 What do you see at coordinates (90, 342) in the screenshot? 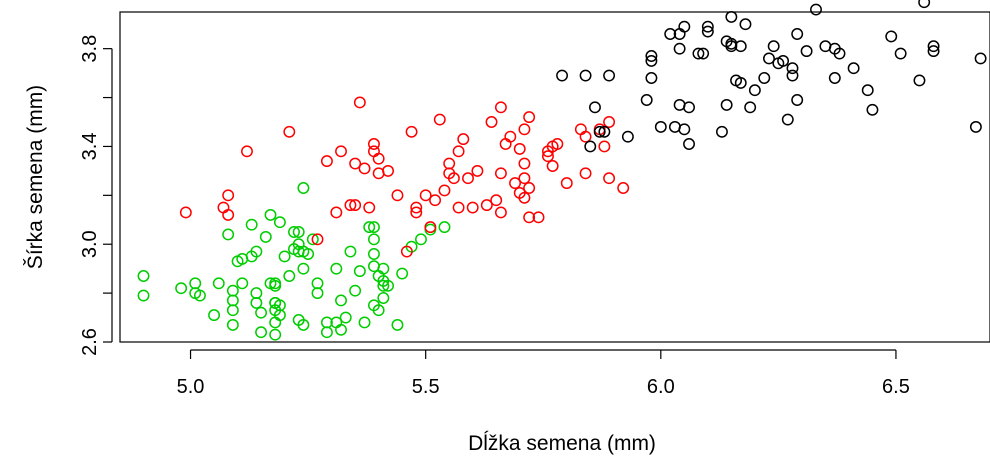
I see `y-tick-label: 2.6` at bounding box center [90, 342].